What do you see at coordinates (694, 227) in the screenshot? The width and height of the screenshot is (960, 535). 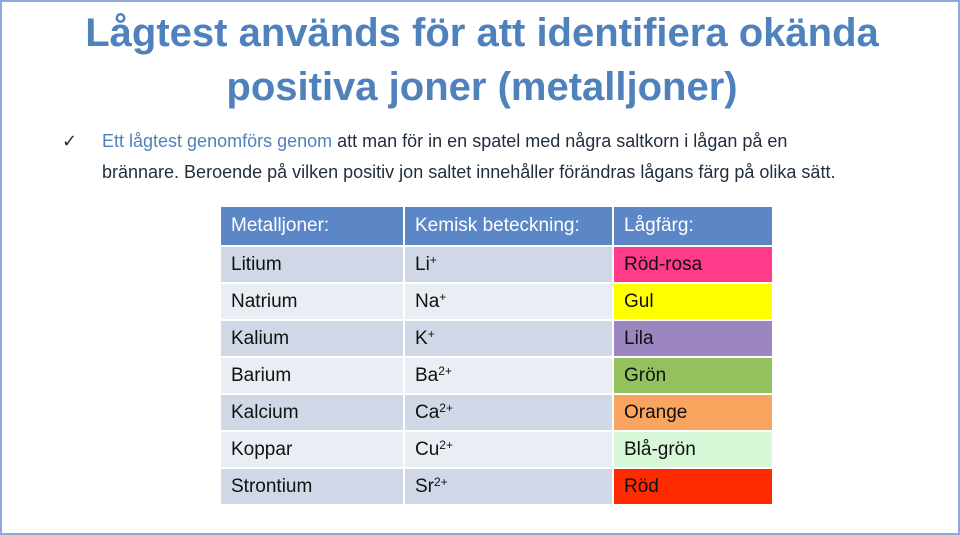 I see `header-flame-color: Lågfärg:` at bounding box center [694, 227].